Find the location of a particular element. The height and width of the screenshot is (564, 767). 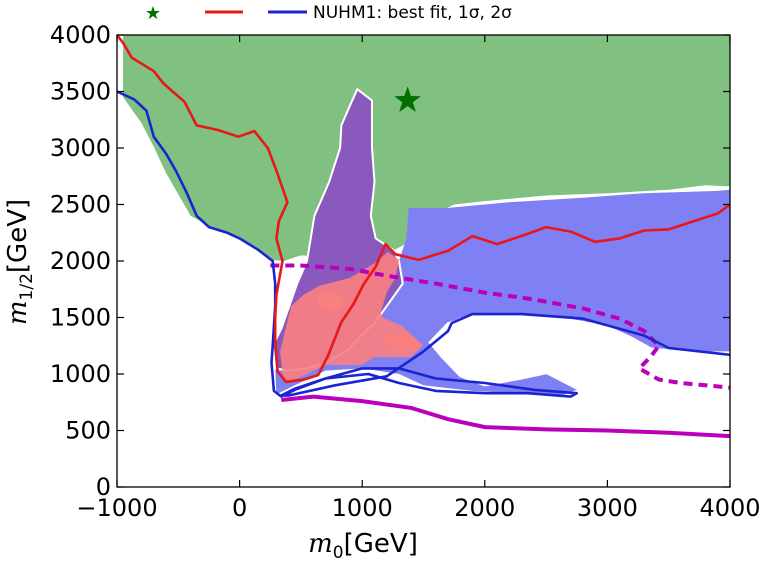

x-axis-label: m0[GeV] is located at coordinates (363, 544).